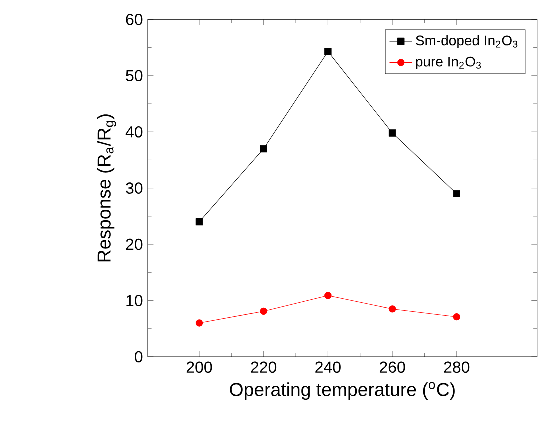 This screenshot has width=538, height=421. I want to click on y-axis-title: Response (R$_{a}$/R$_{g}$), so click(106, 188).